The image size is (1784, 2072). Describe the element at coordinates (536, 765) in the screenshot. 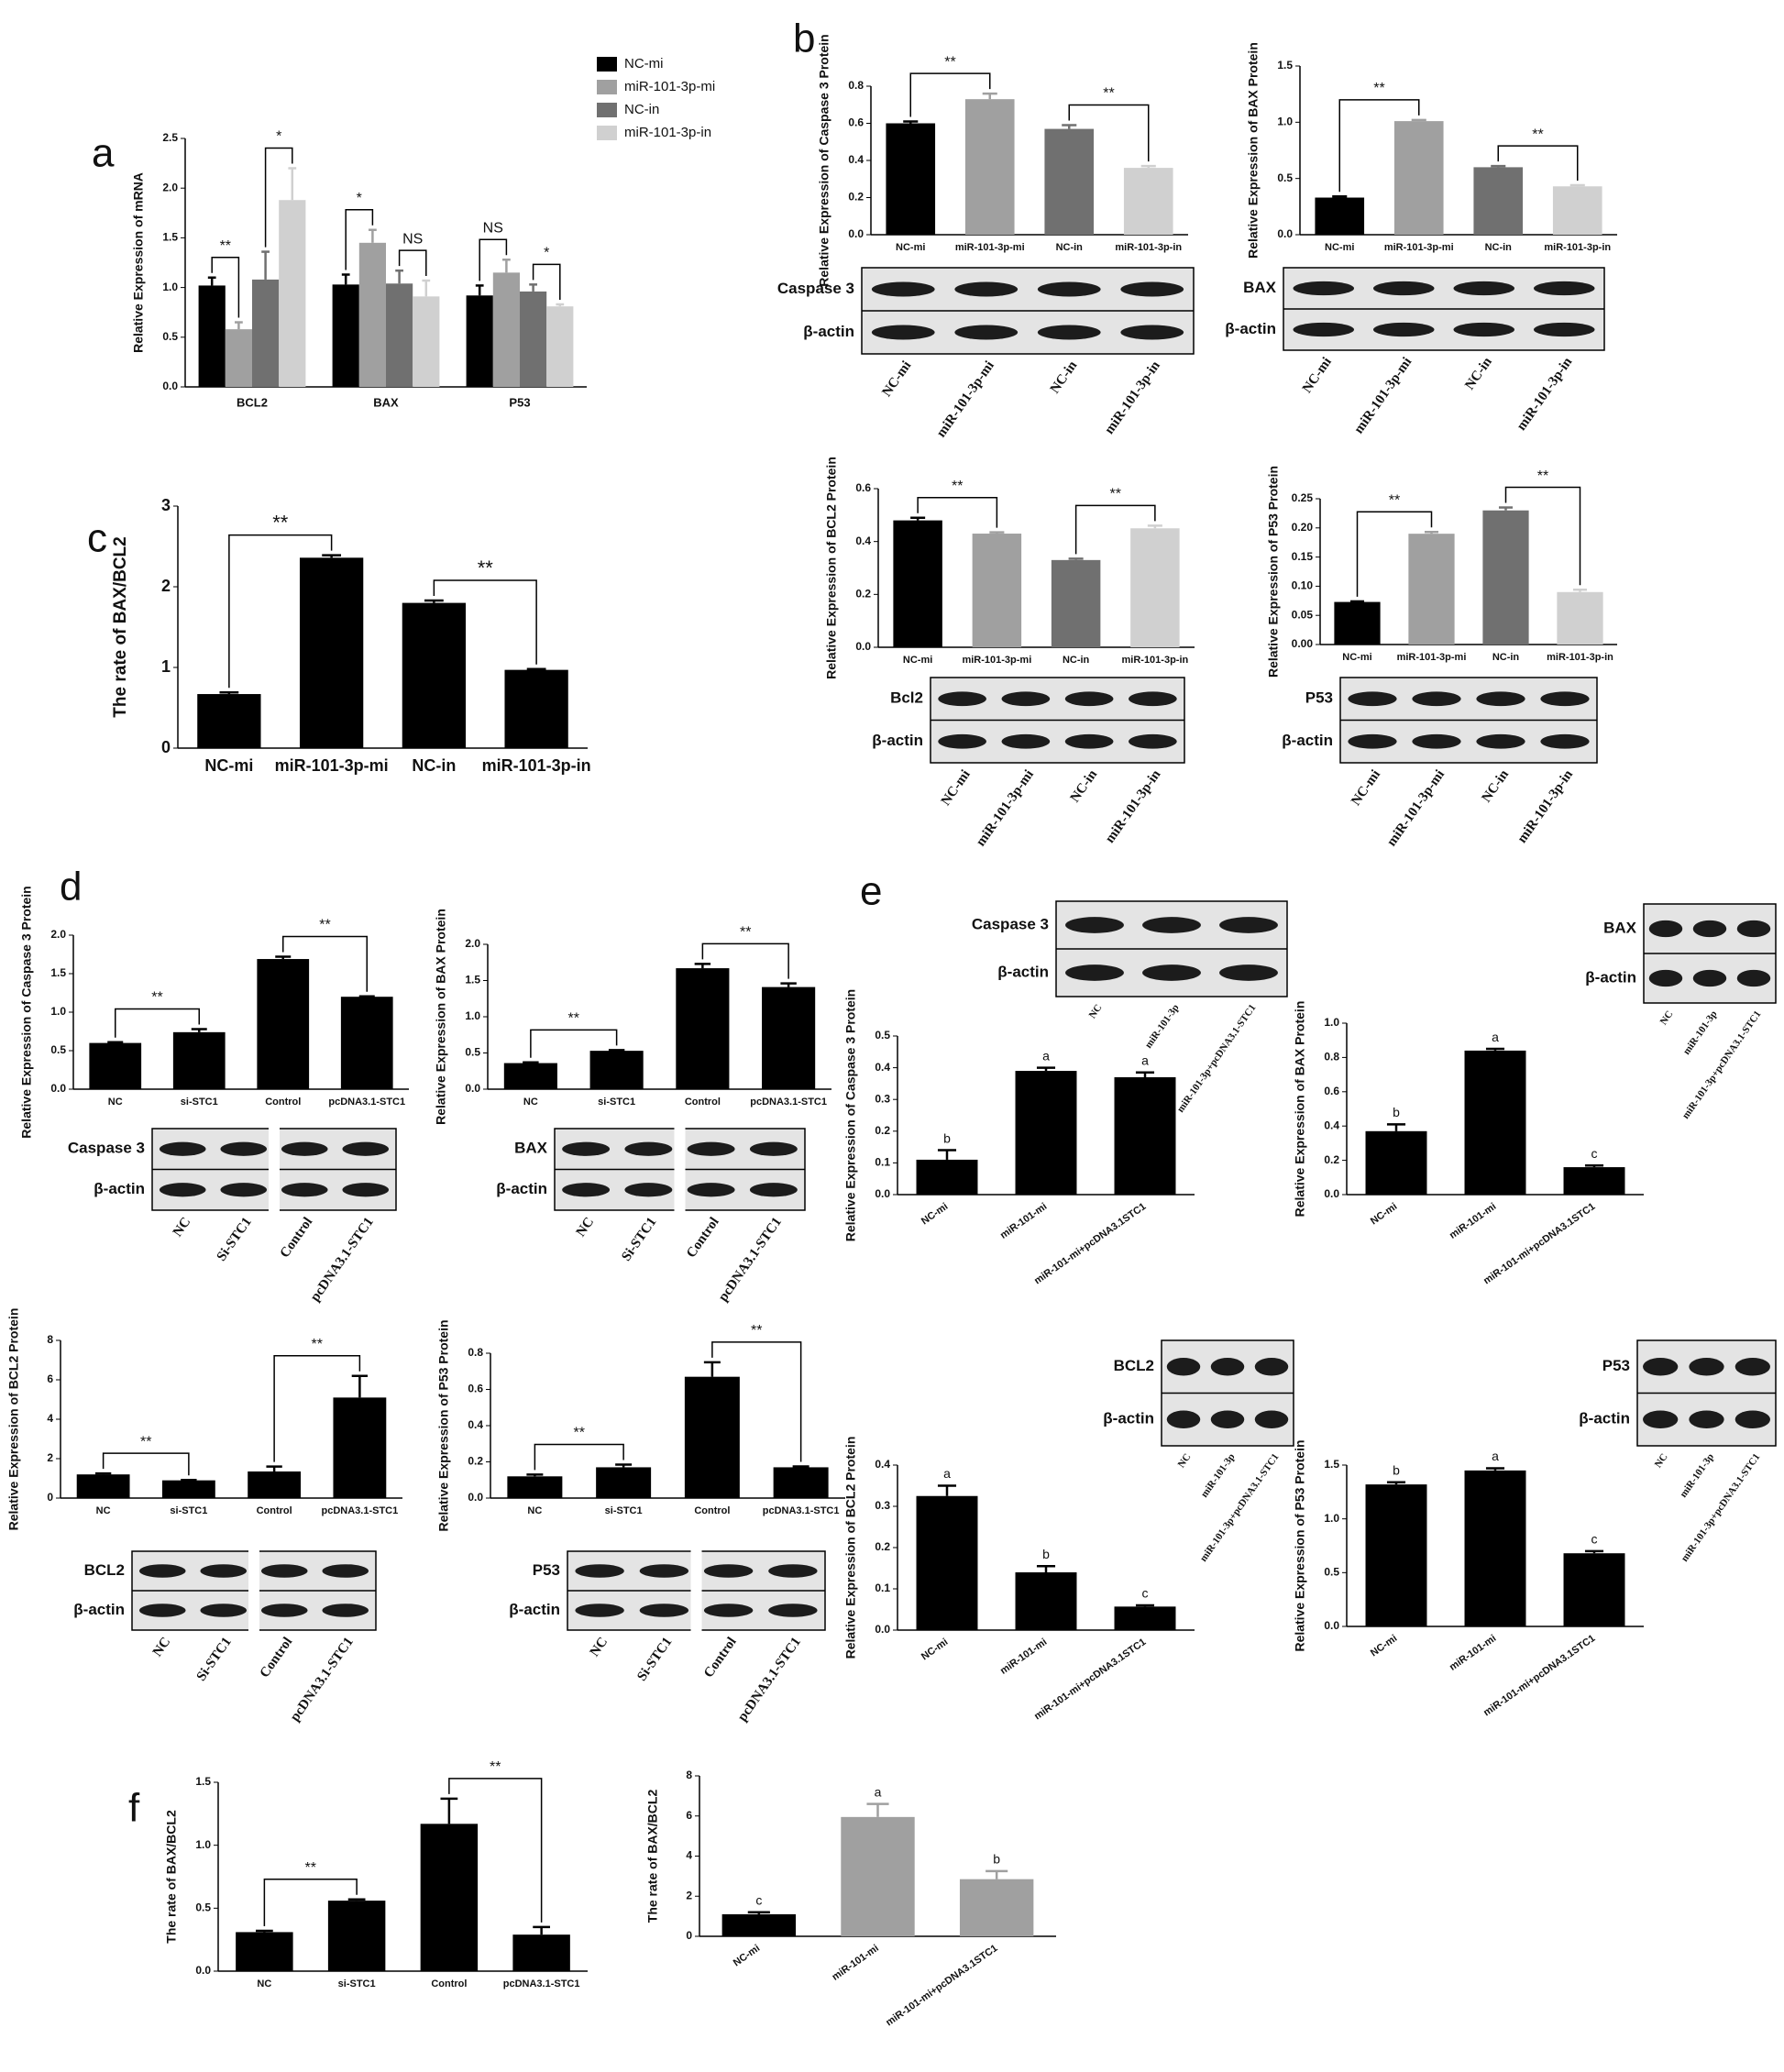

I see `x-tick-label: miR-101-3p-in` at that location.